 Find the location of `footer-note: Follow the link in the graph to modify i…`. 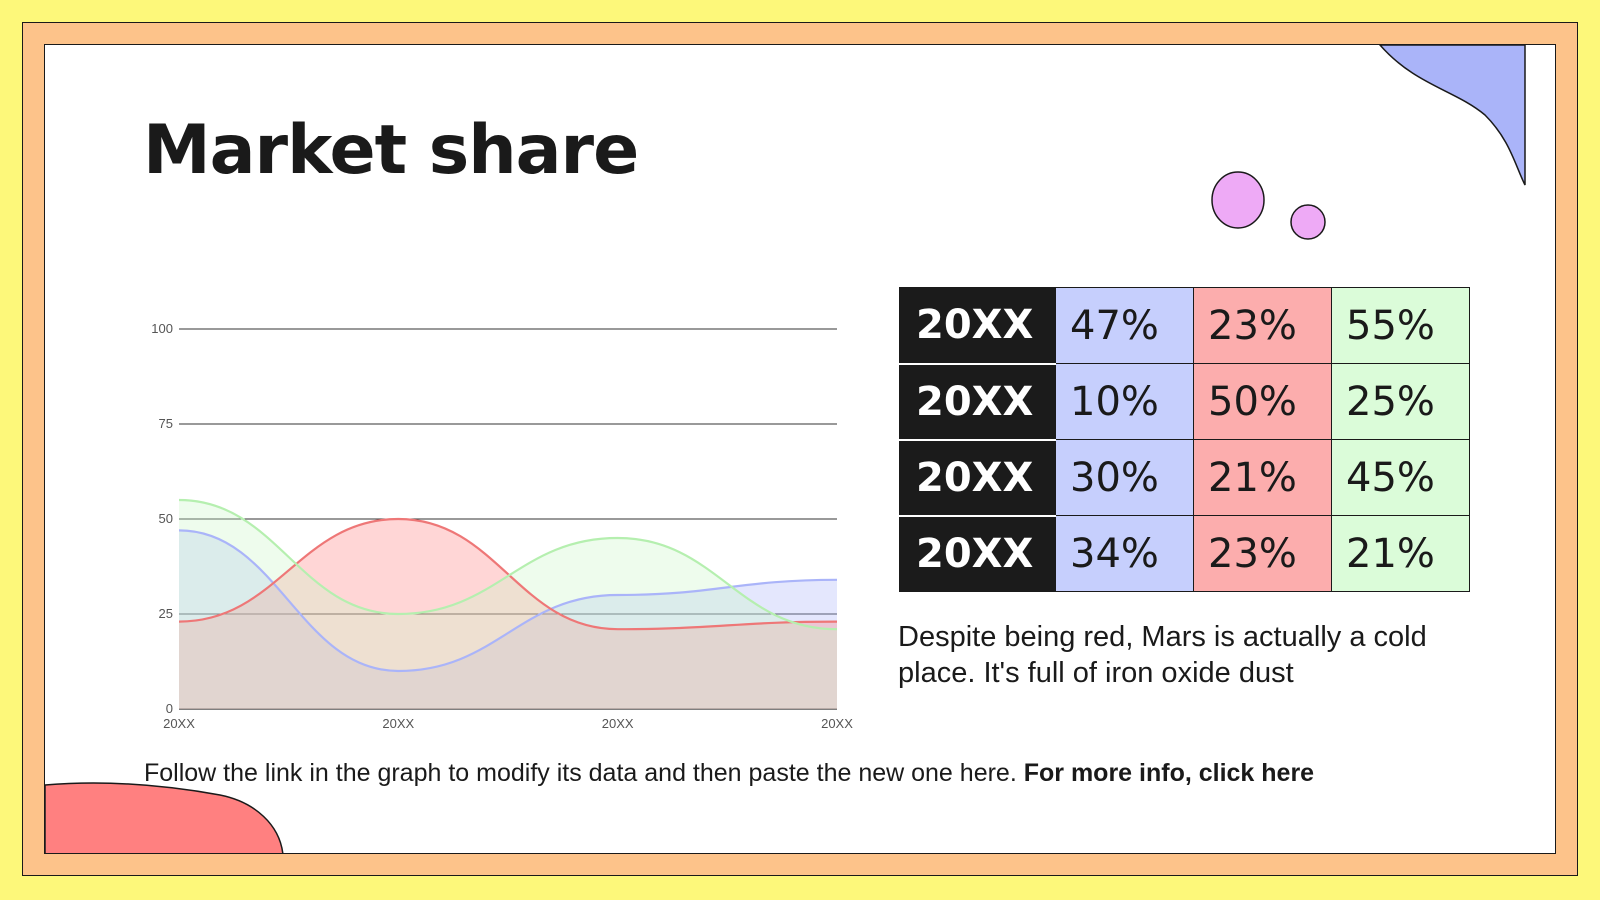

footer-note: Follow the link in the graph to modify i… is located at coordinates (729, 773).